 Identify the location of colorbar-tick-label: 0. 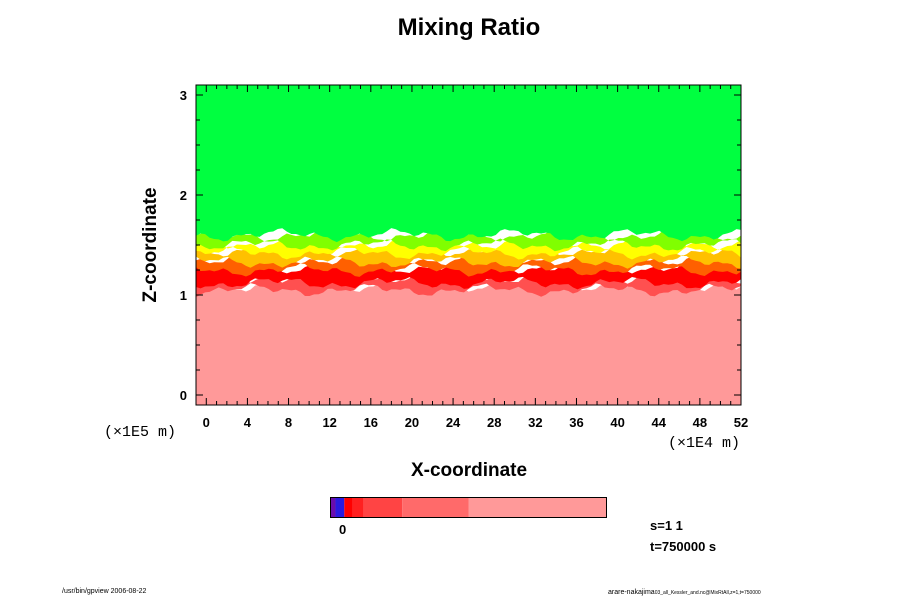
(343, 529).